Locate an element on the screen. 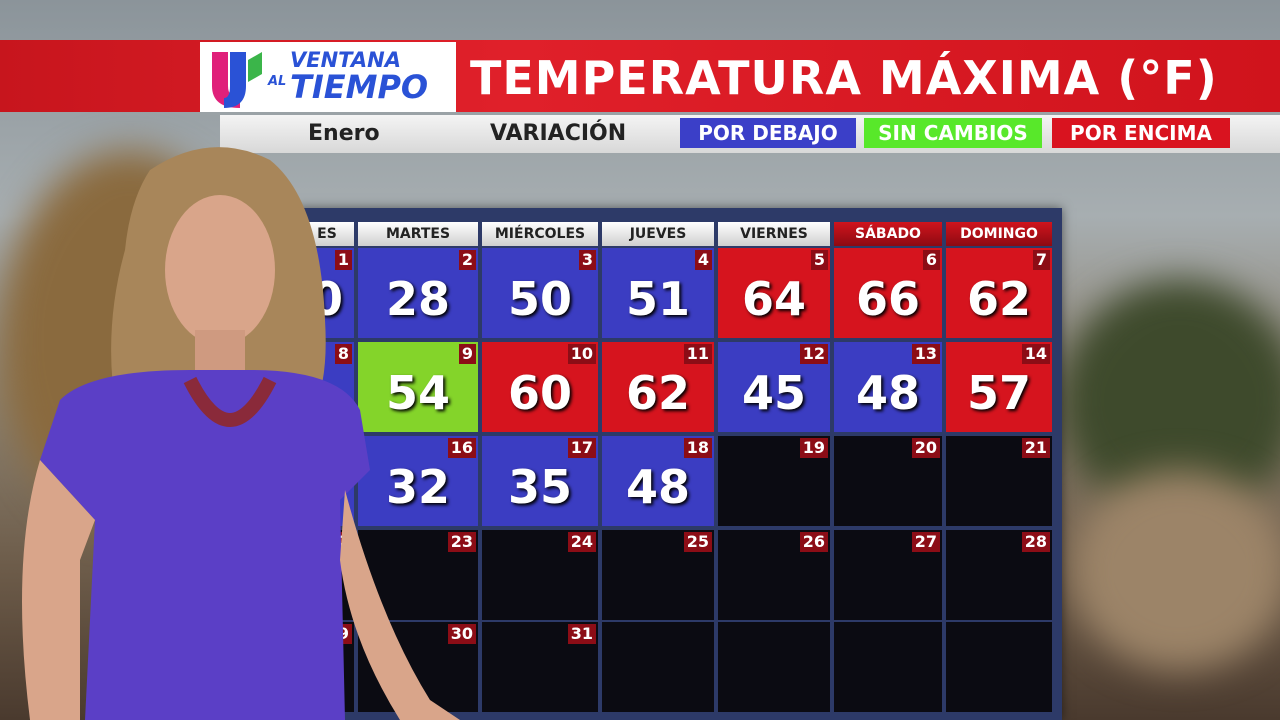 This screenshot has height=720, width=1280. day-cell: 13 48 is located at coordinates (888, 387).